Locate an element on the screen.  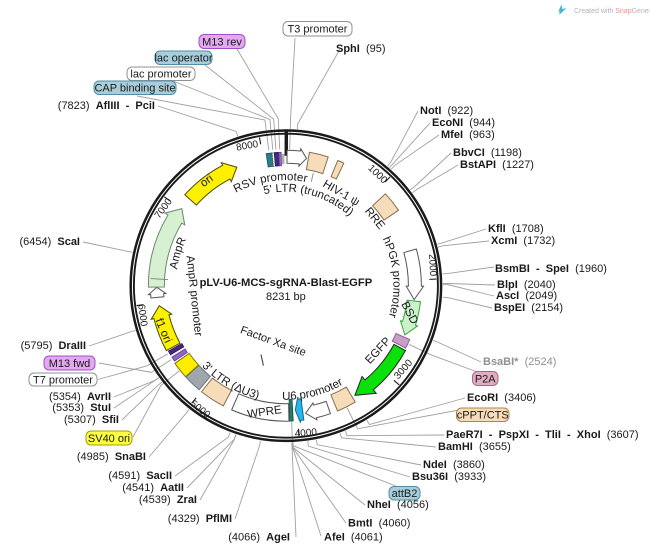
svg-text: NdeI (3860) is located at coordinates (454, 465).